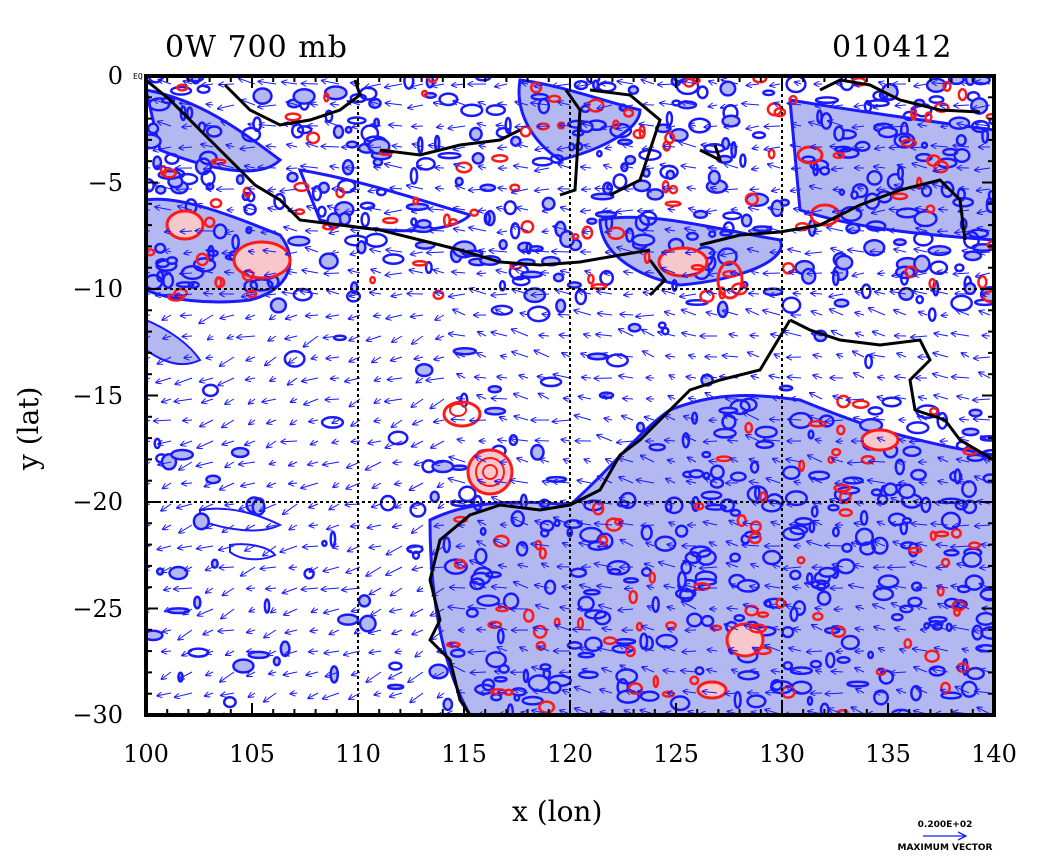 The width and height of the screenshot is (1056, 865). I want to click on x-tick-label: 110, so click(358, 754).